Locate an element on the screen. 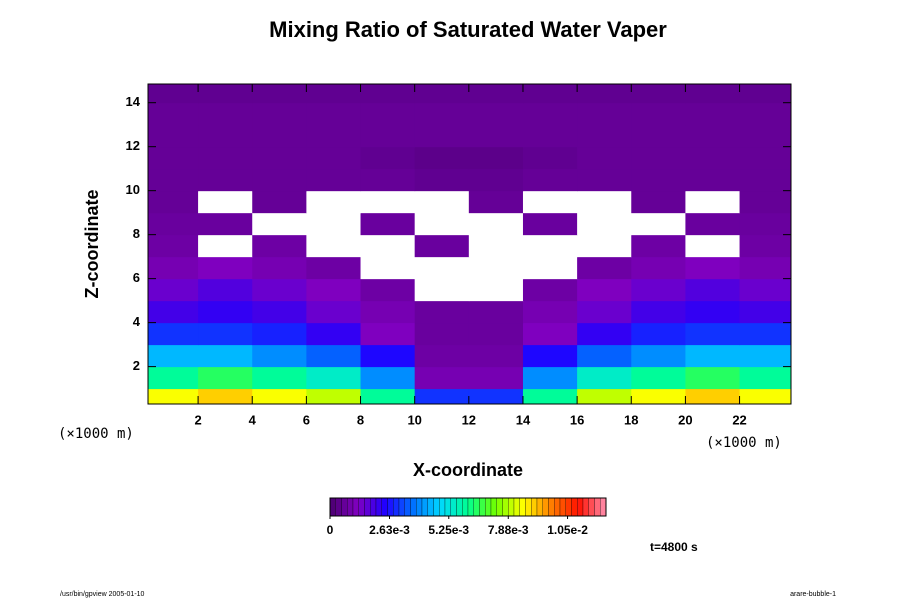  x-tick-label: 10 is located at coordinates (414, 419).